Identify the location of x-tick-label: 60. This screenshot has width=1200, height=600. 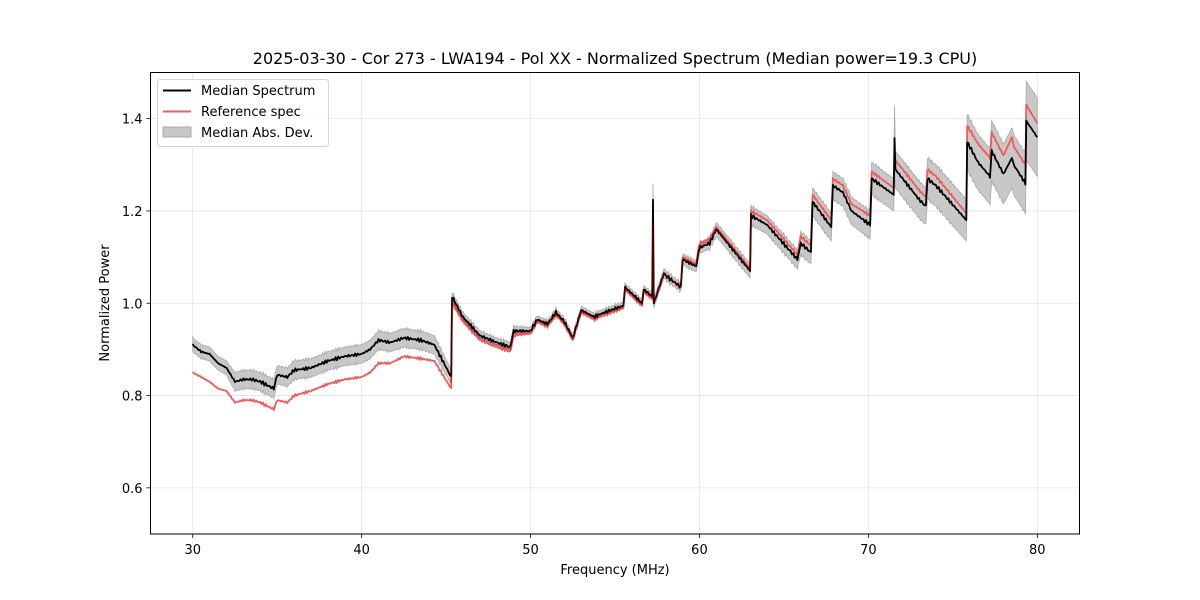
(699, 550).